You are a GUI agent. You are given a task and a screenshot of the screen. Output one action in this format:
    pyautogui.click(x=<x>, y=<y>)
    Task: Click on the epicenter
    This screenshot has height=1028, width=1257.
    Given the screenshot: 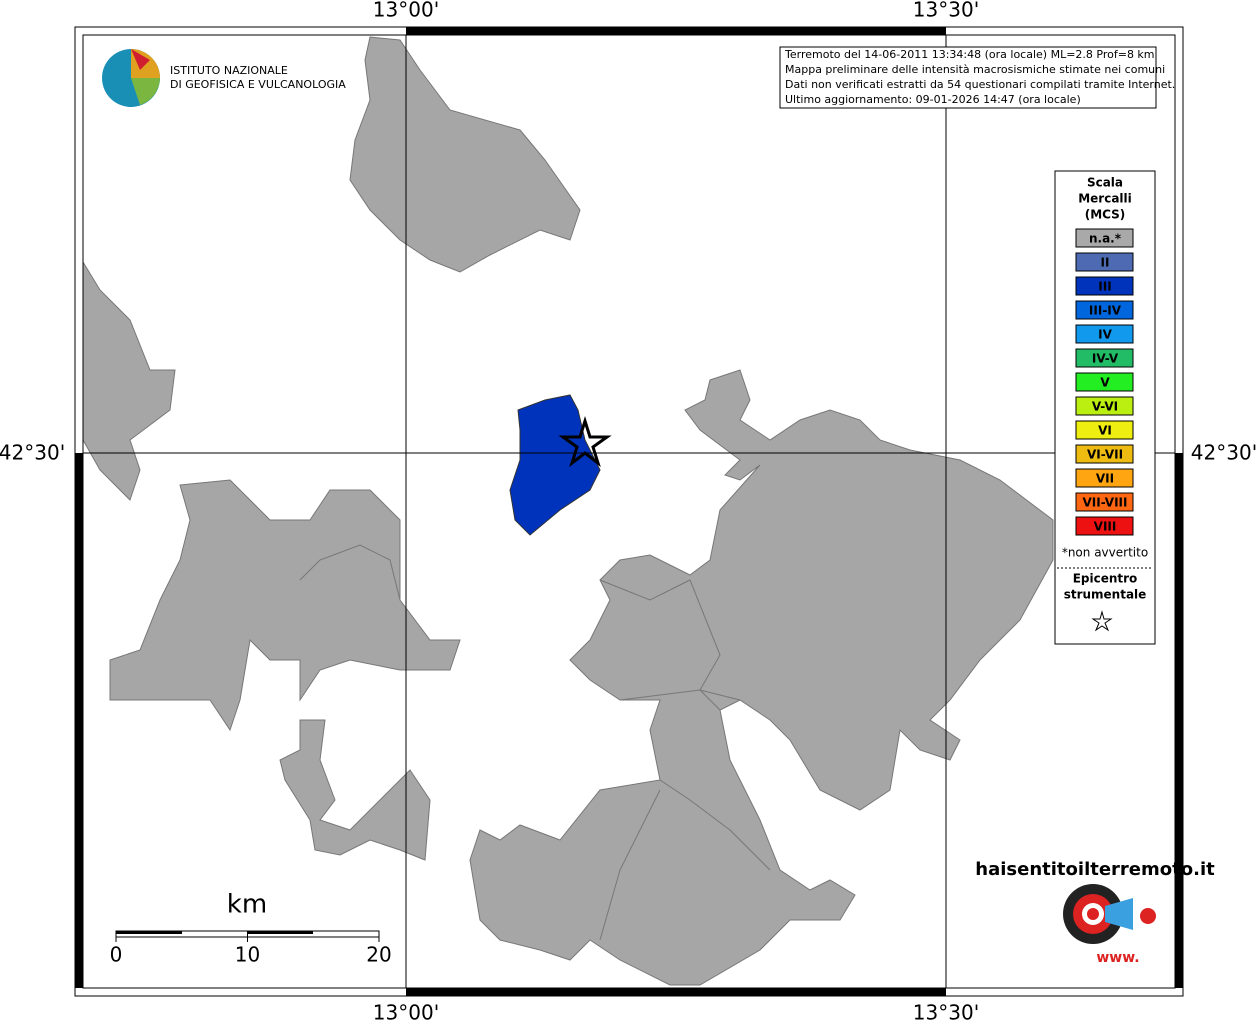 What is the action you would take?
    pyautogui.click(x=585, y=441)
    